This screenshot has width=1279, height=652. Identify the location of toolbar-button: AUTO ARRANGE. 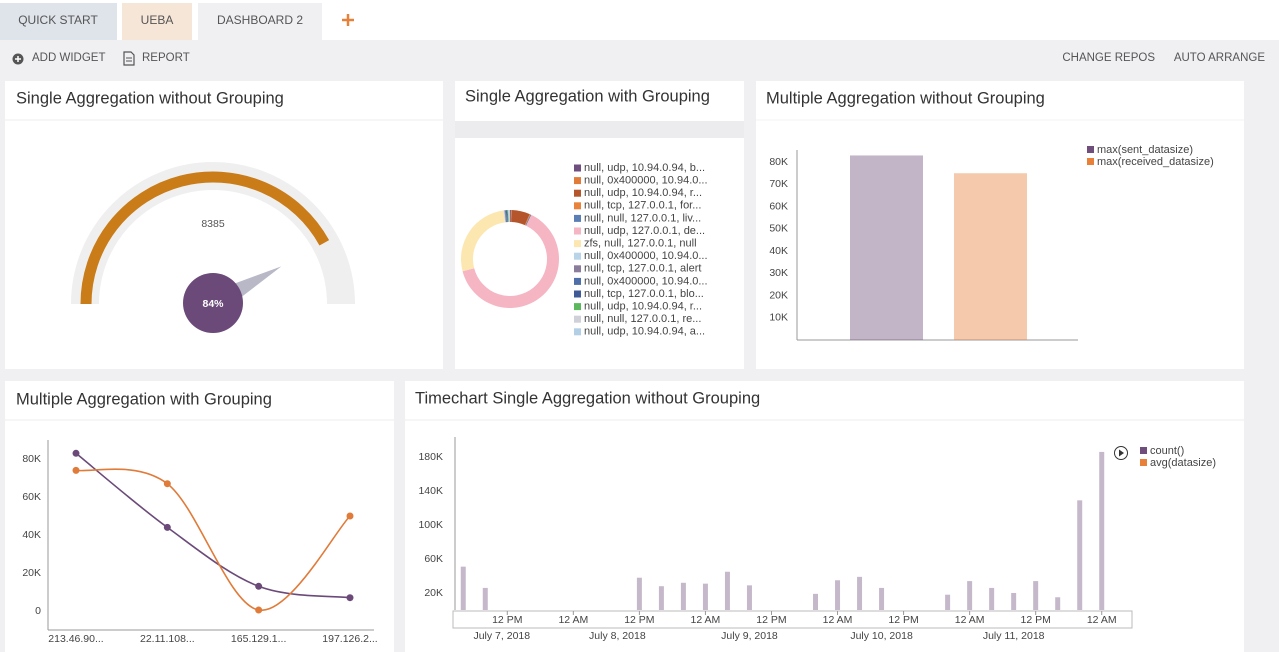
(1219, 58).